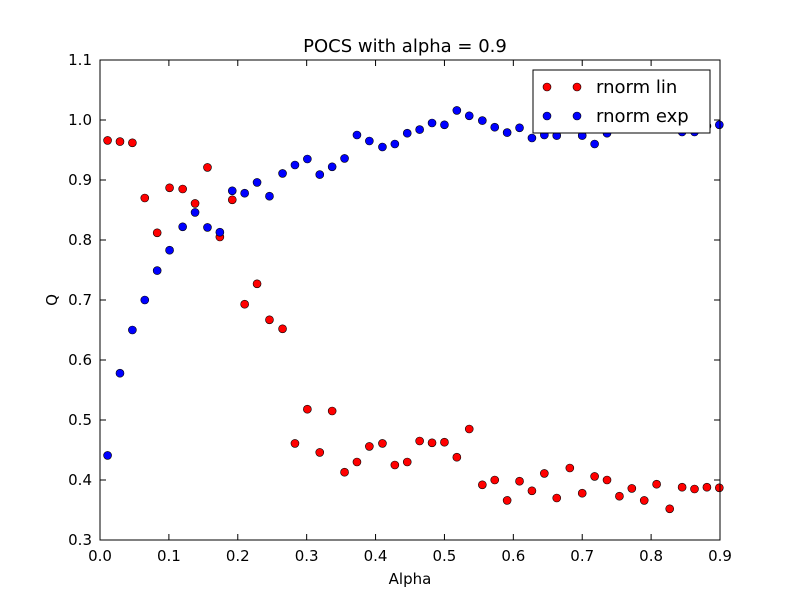  What do you see at coordinates (52, 300) in the screenshot?
I see `y-axis-label: Q` at bounding box center [52, 300].